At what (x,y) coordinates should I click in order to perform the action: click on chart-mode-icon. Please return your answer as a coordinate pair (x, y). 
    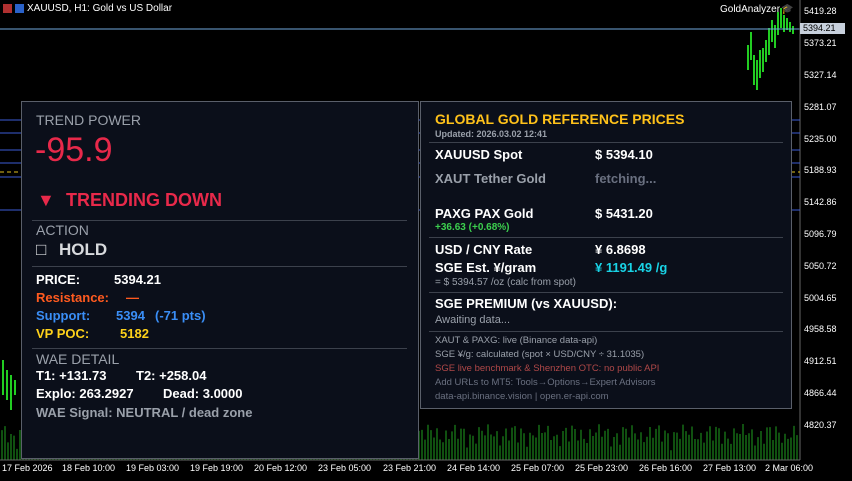
    Looking at the image, I should click on (19, 8).